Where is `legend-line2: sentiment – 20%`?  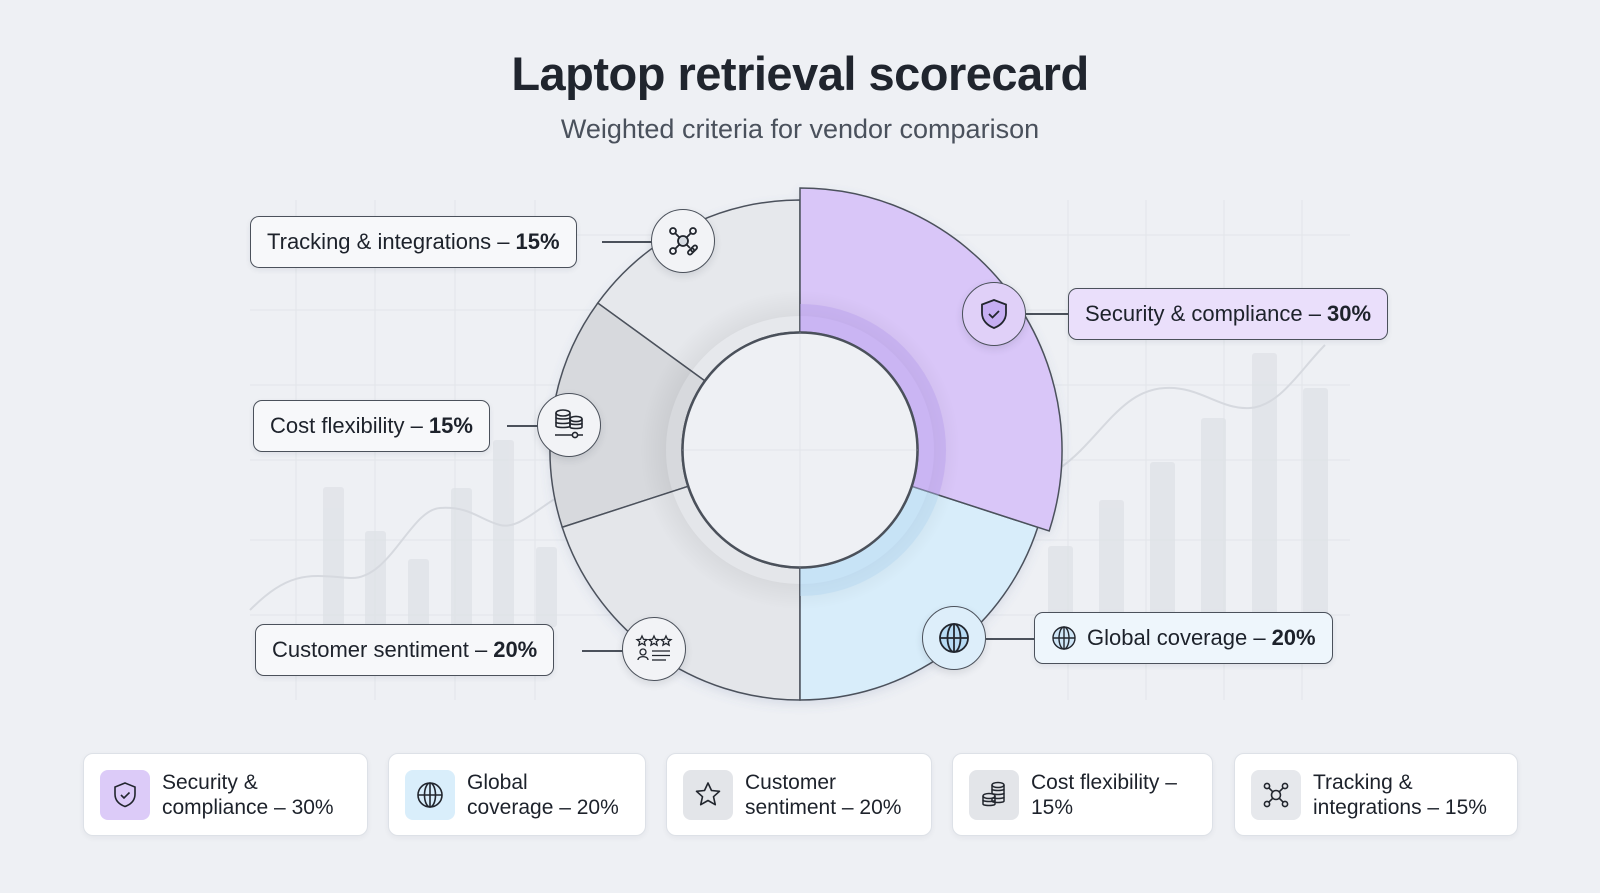
legend-line2: sentiment – 20% is located at coordinates (823, 807).